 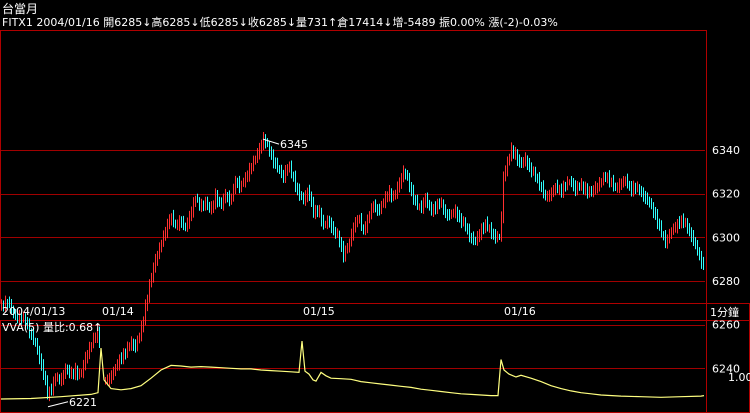 I want to click on y-tick-label: 6340, so click(x=726, y=150).